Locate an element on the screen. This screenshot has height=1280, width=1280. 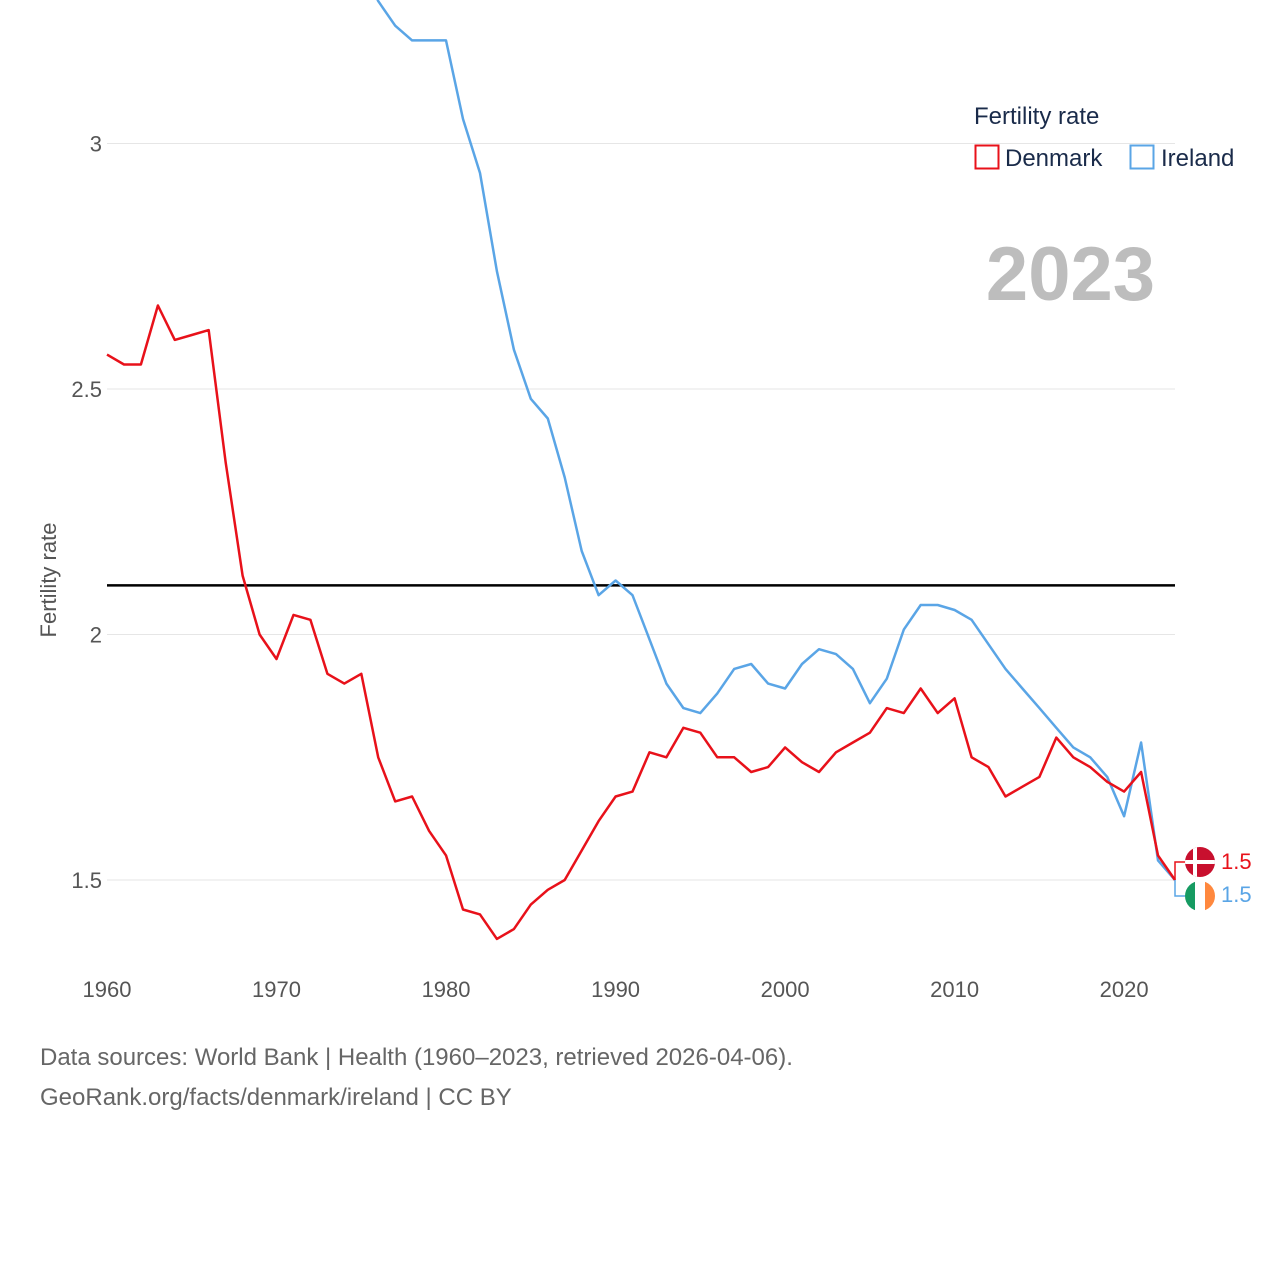
x-tick-label: 2020 is located at coordinates (1124, 989).